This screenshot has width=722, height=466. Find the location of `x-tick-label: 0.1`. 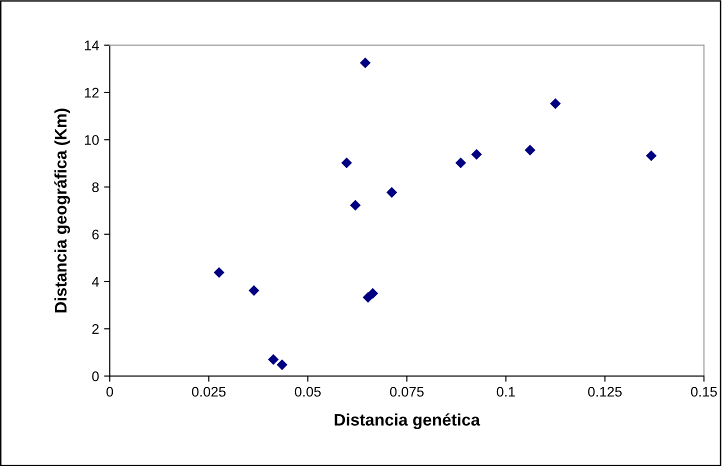

x-tick-label: 0.1 is located at coordinates (505, 391).